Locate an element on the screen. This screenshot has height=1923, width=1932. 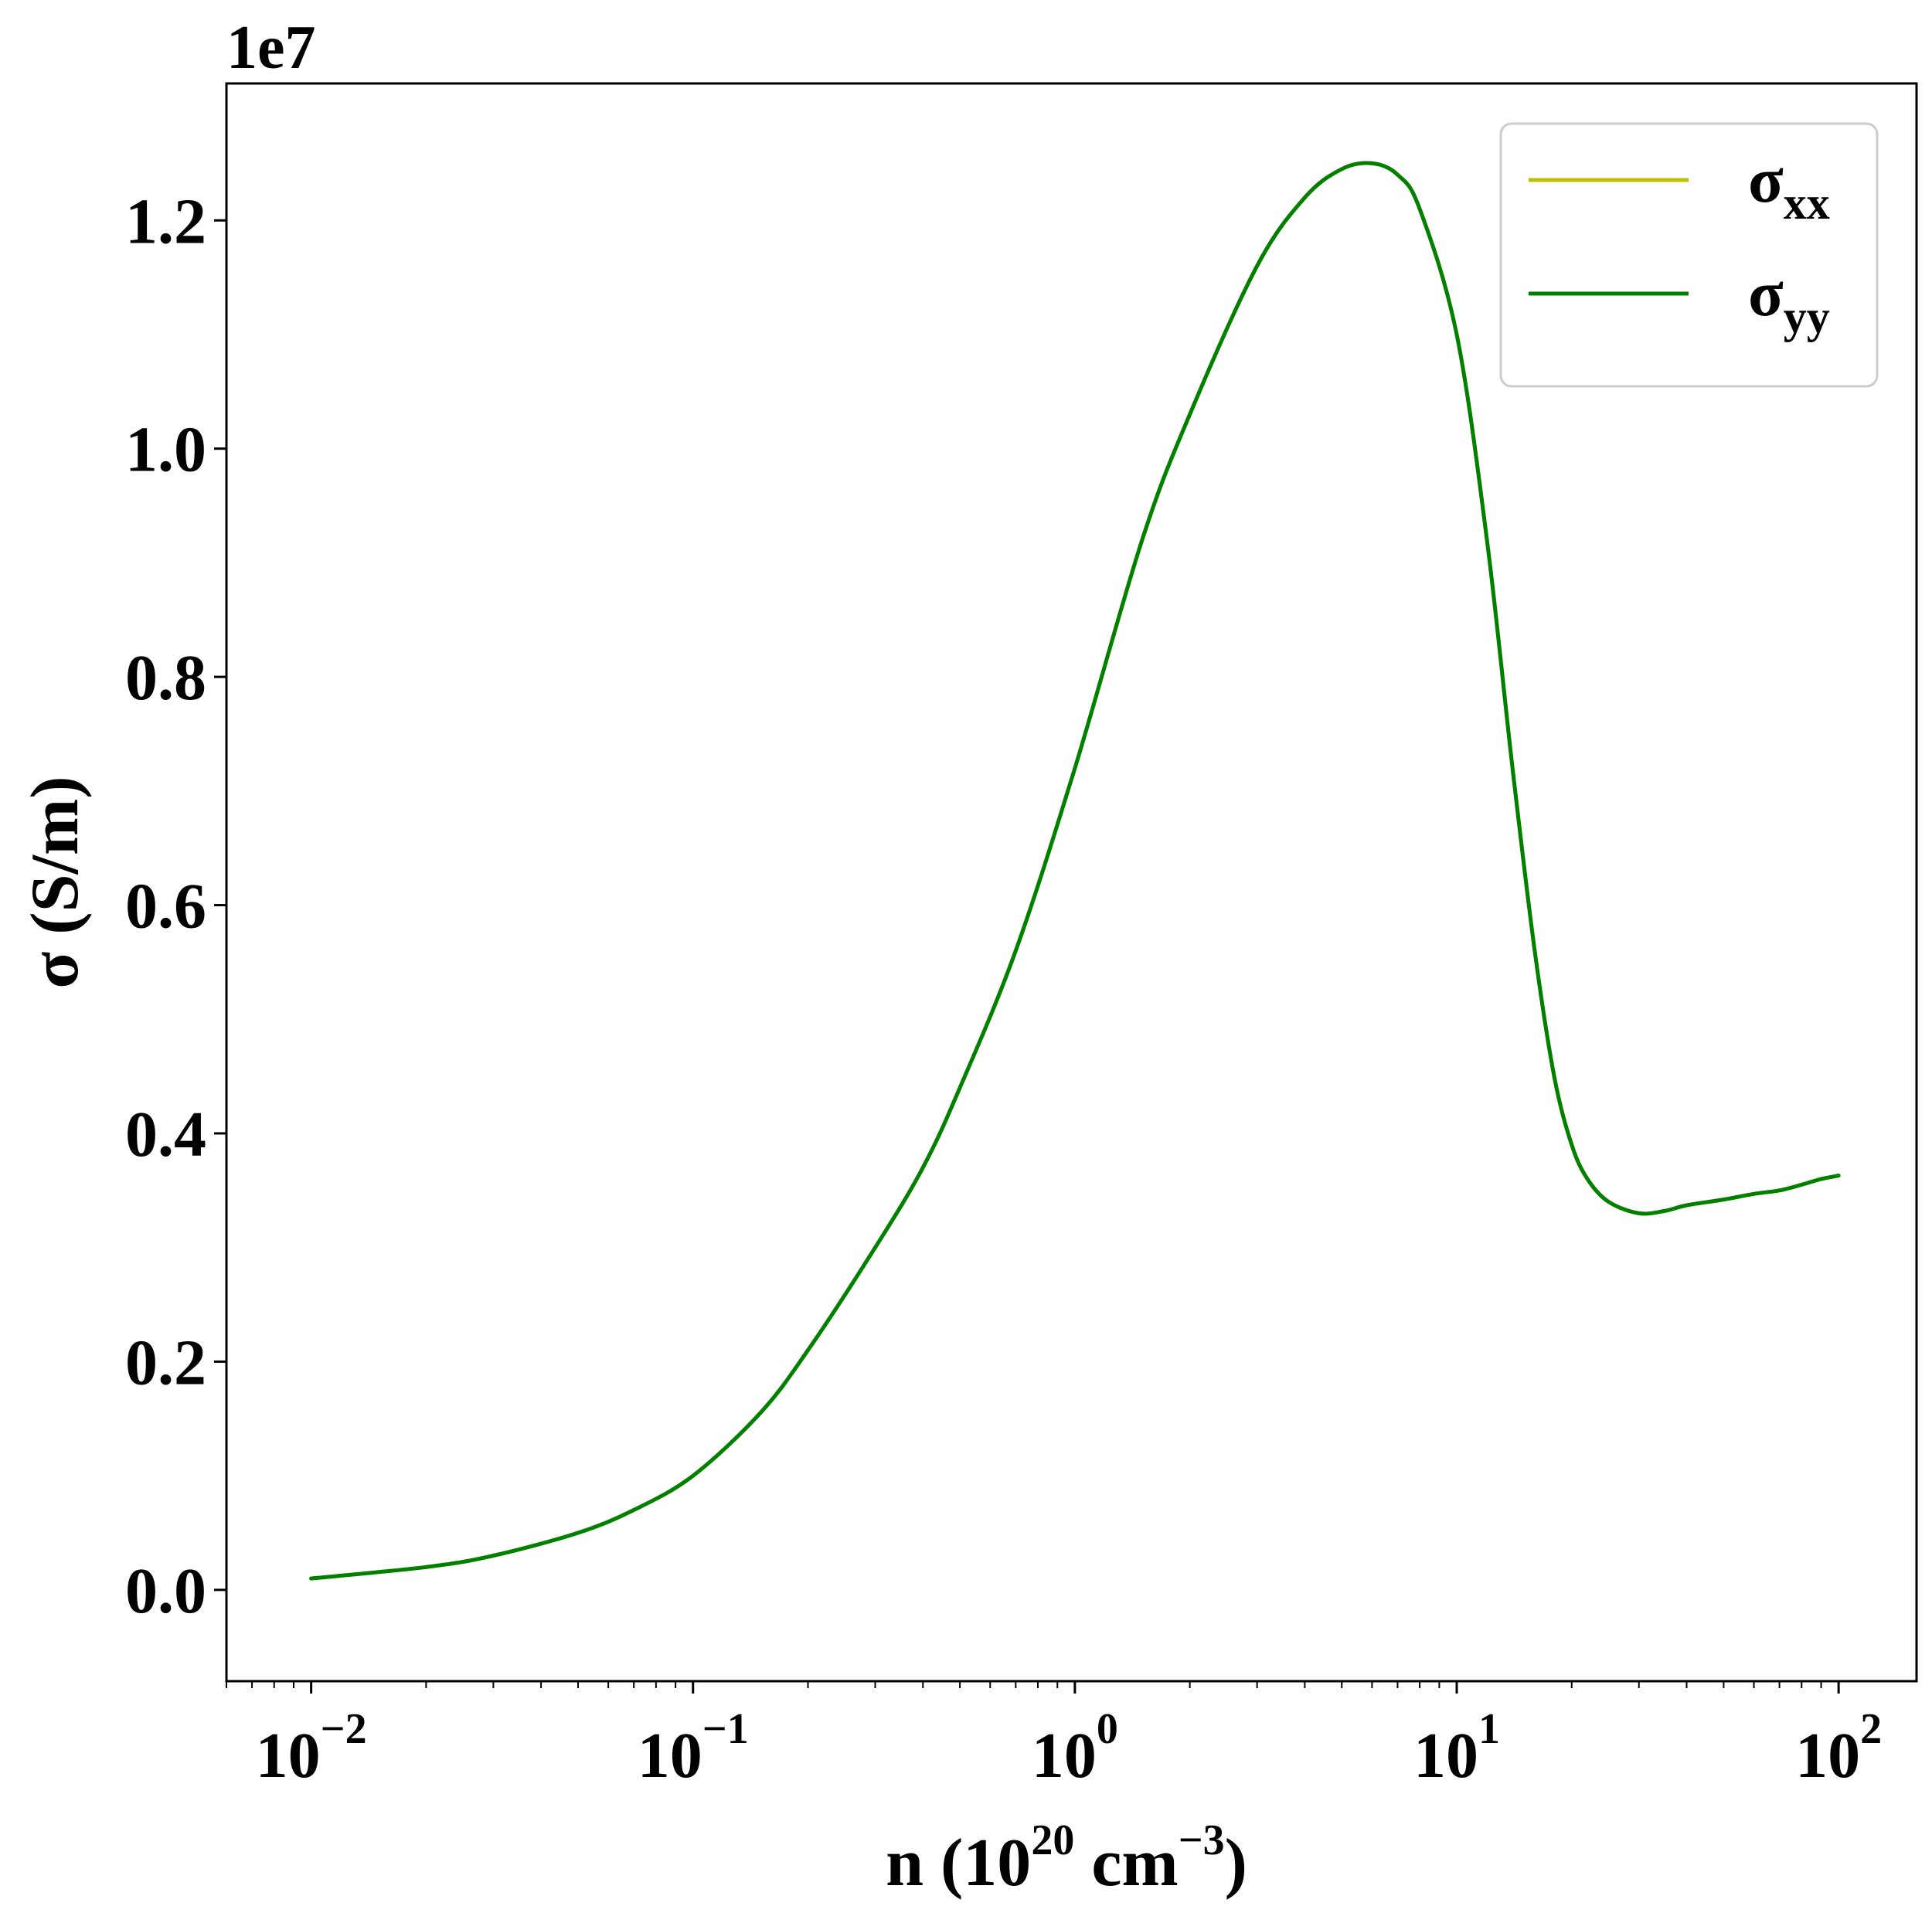
x-tick-label: 10⁻² is located at coordinates (312, 1748).